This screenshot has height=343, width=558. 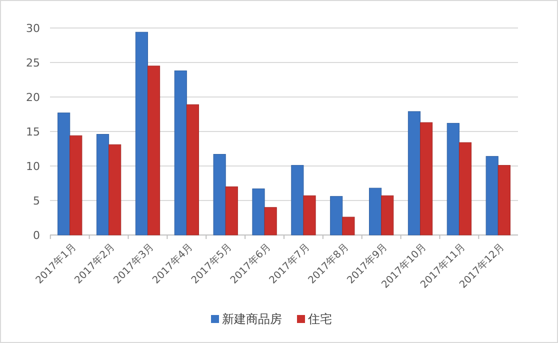 What do you see at coordinates (319, 319) in the screenshot?
I see `legend-label: 住宅` at bounding box center [319, 319].